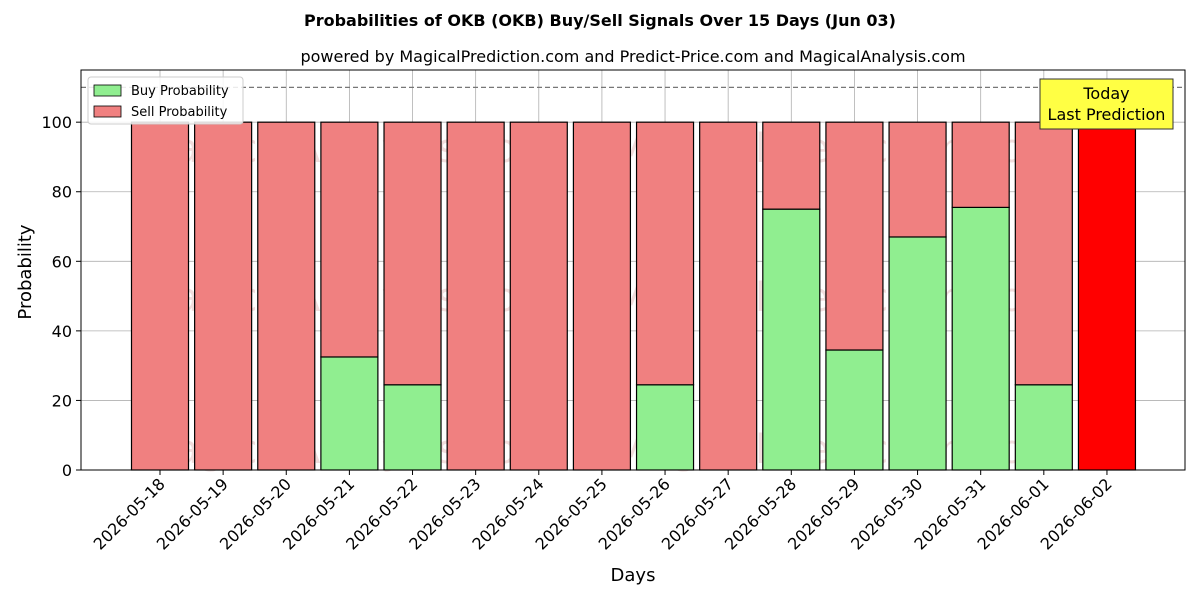 Image resolution: width=1200 pixels, height=600 pixels. I want to click on x-axis-label: Days, so click(633, 575).